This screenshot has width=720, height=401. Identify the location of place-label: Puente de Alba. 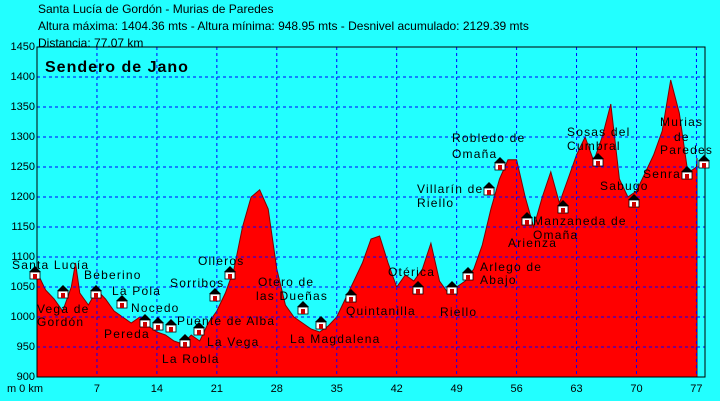
(226, 321).